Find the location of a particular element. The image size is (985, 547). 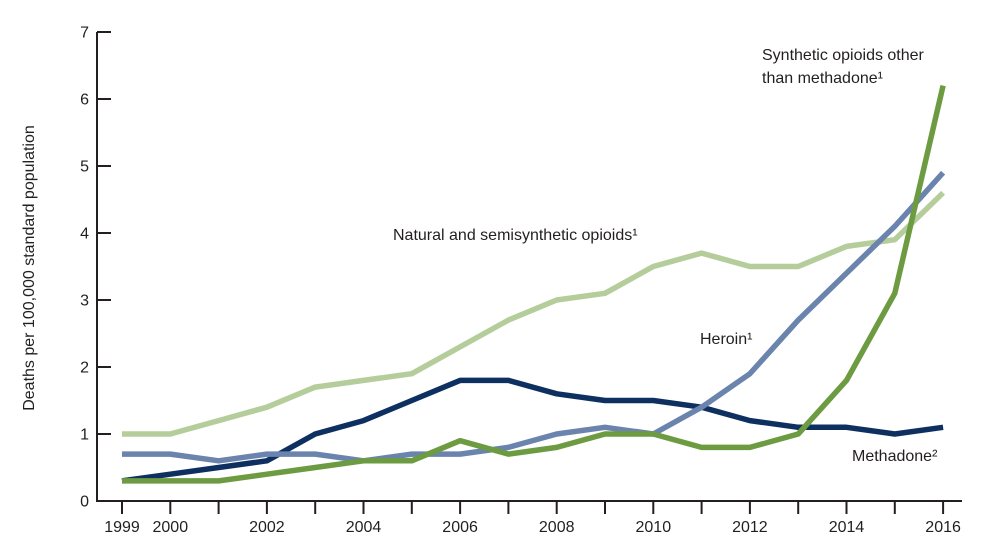

x-tick-label: 2008 is located at coordinates (557, 527).